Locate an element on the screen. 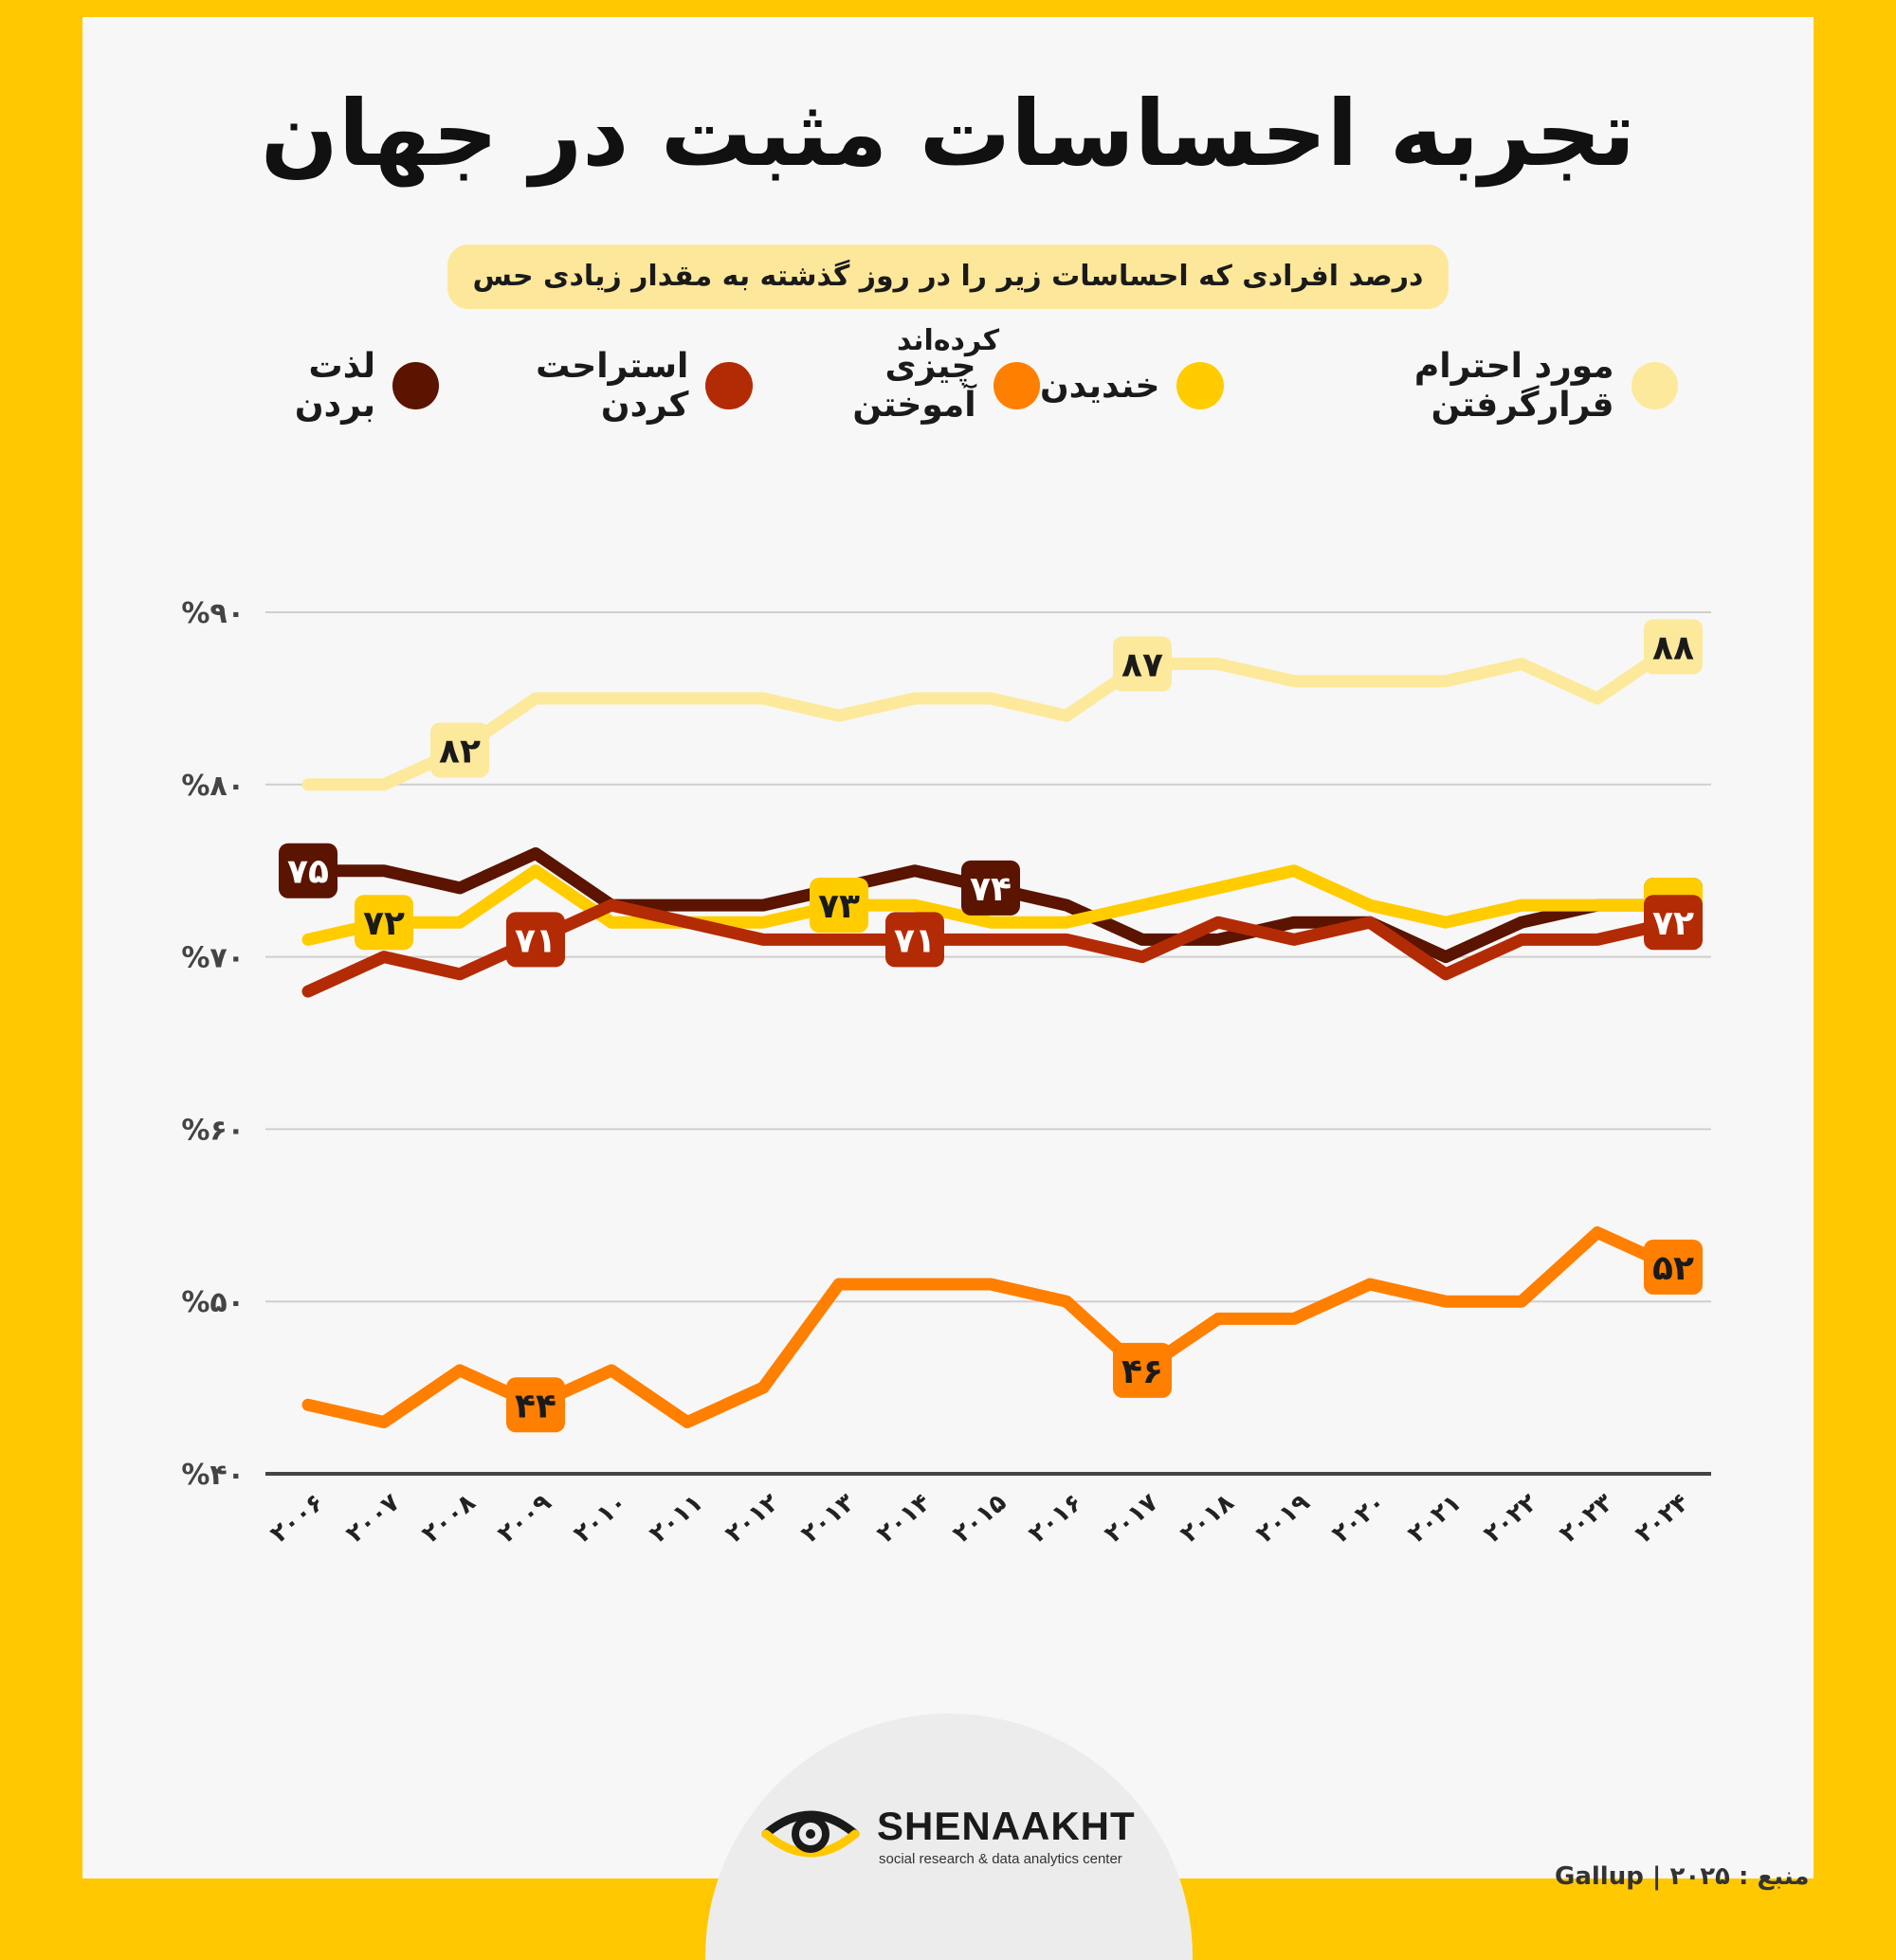 This screenshot has width=1896, height=1960. x-tick-label: ۲۰۰۸ is located at coordinates (449, 1518).